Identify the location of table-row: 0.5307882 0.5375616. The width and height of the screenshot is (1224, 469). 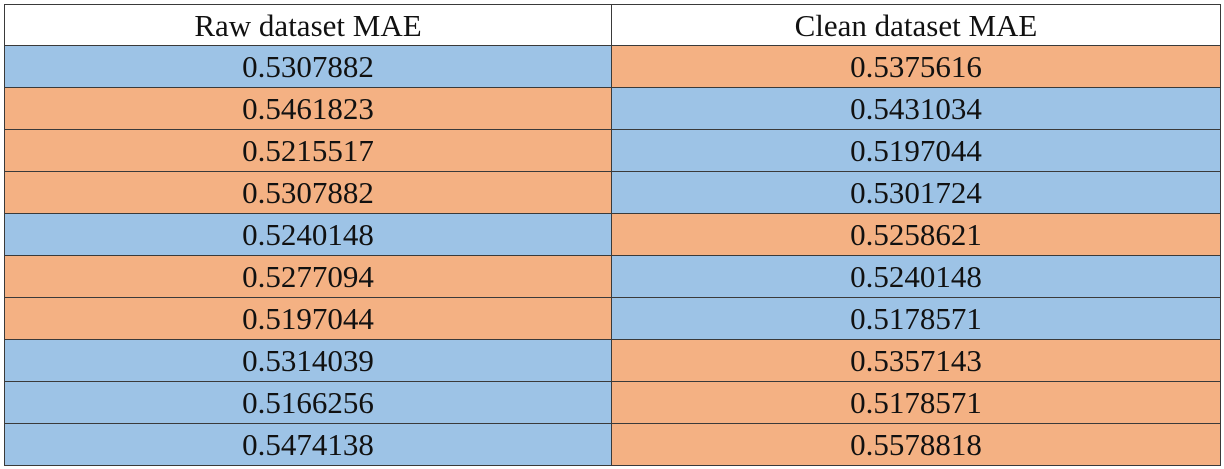
(612, 66).